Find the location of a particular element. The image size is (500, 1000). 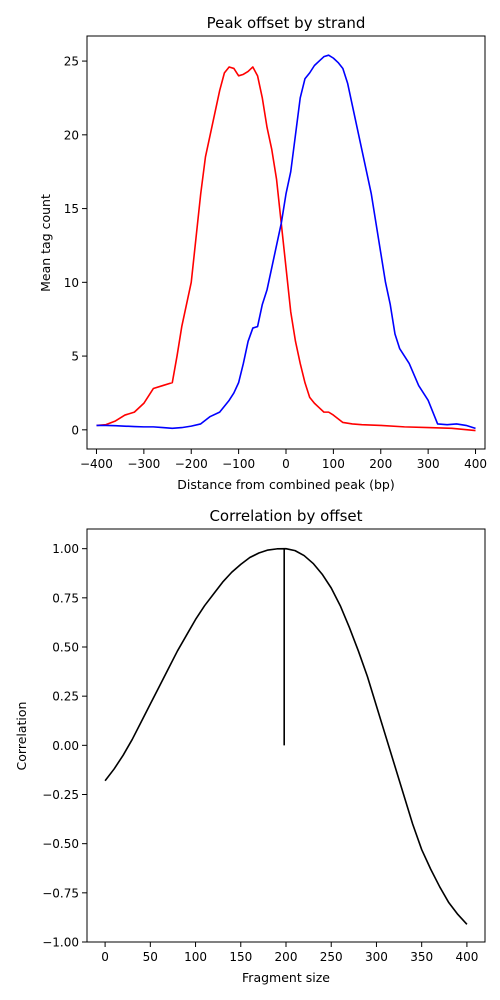

x-axis: −400 −300 −200 −100 0 100 200 300 400 is located at coordinates (283, 460).